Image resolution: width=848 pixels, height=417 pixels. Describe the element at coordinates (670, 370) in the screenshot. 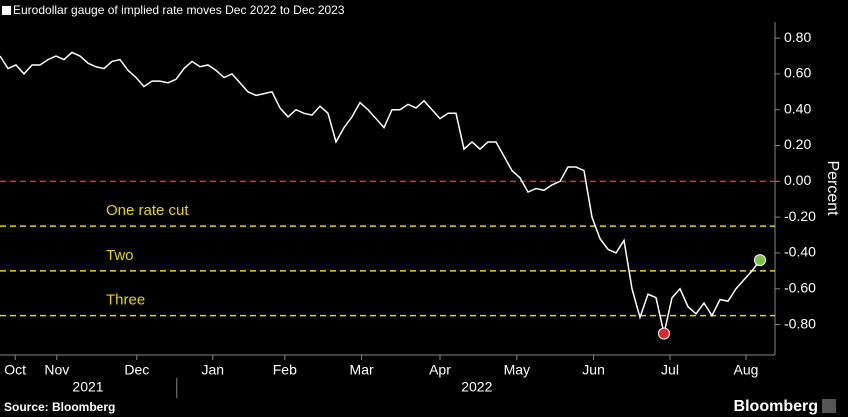

I see `x-tick-label: Jul` at that location.